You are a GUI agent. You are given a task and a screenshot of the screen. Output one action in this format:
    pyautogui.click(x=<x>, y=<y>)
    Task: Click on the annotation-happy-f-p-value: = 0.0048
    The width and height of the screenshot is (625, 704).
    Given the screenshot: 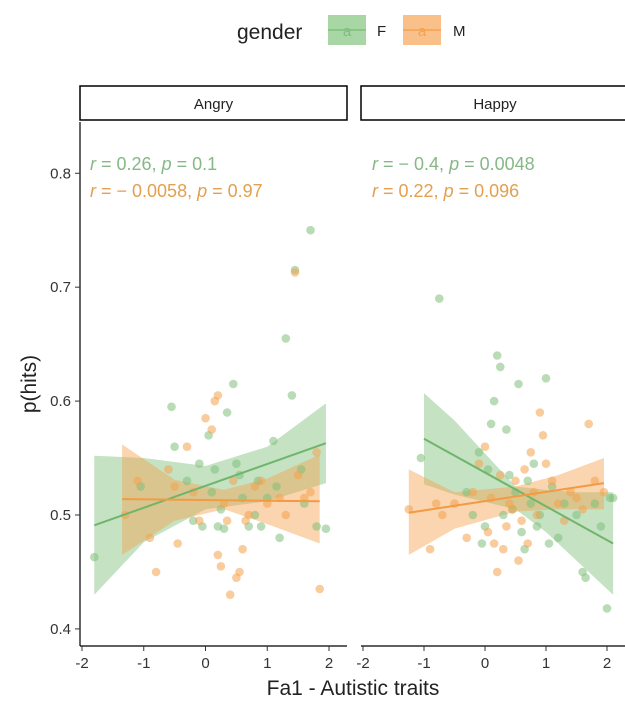 What is the action you would take?
    pyautogui.click(x=497, y=164)
    